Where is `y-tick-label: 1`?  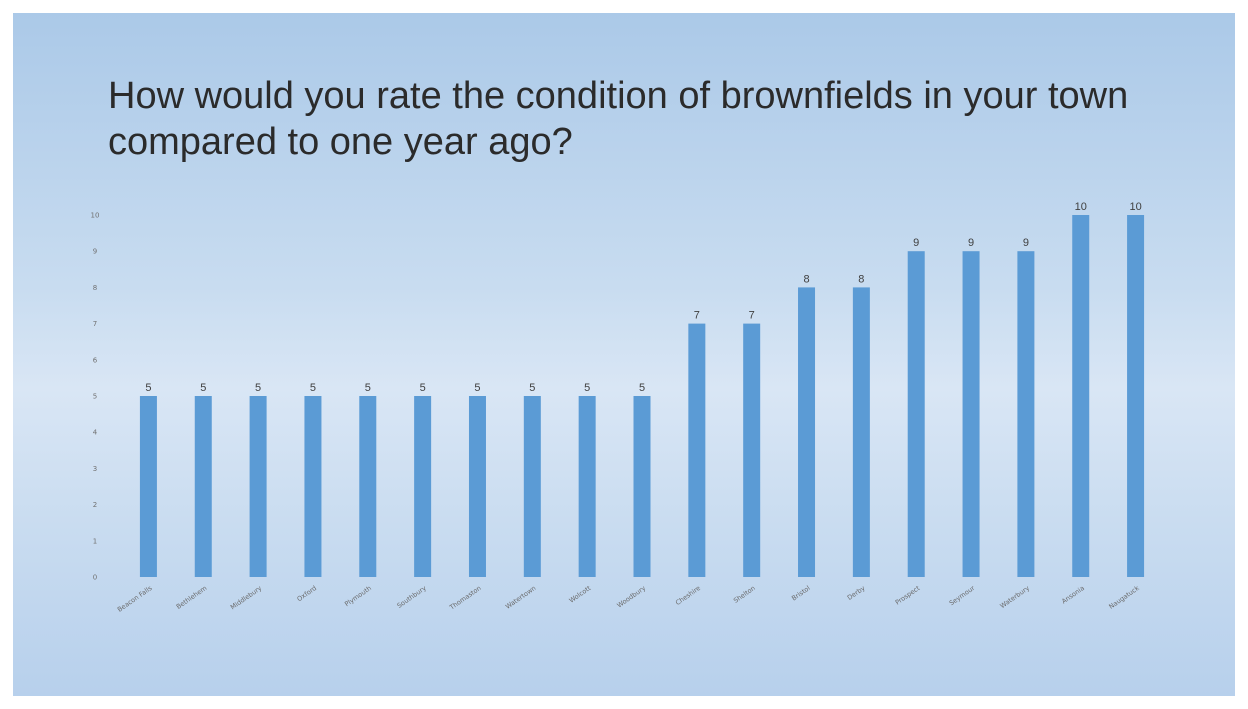 y-tick-label: 1 is located at coordinates (95, 541).